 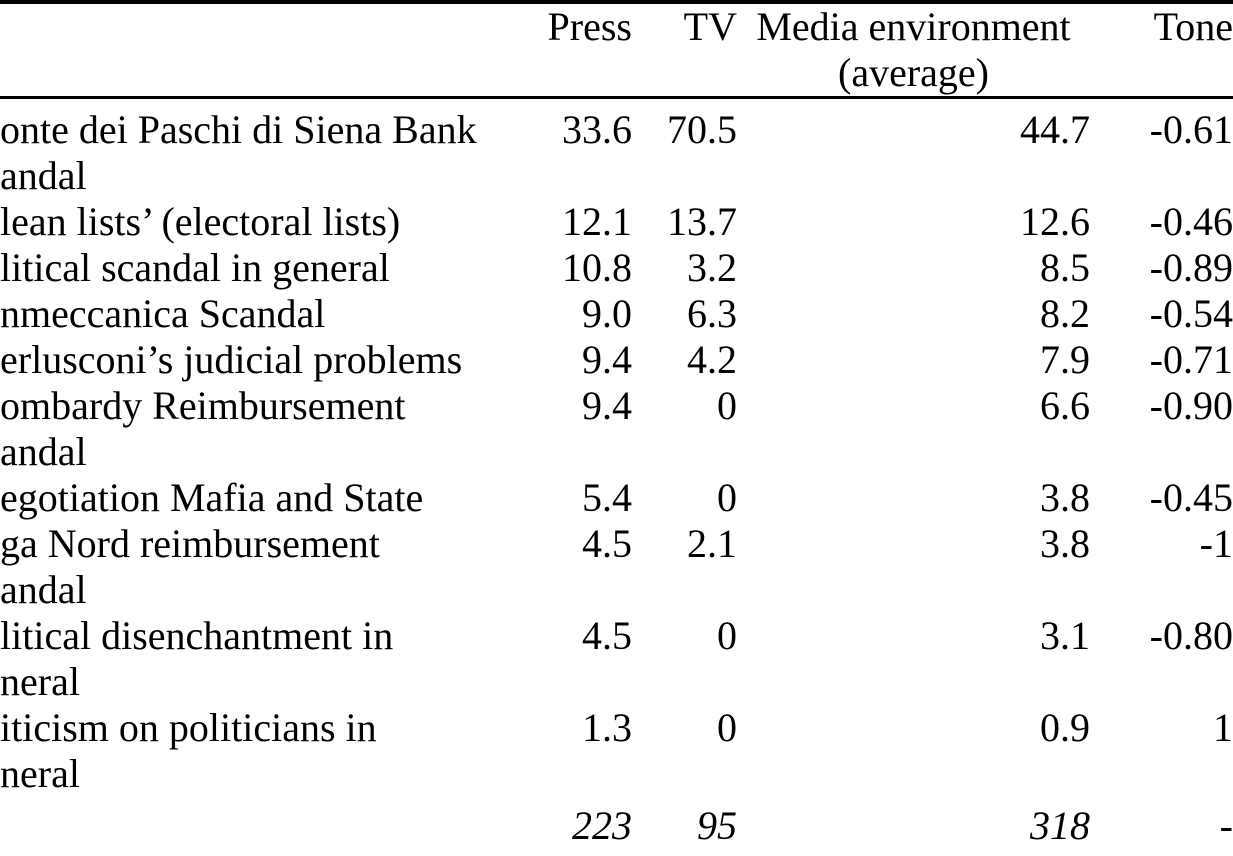 I want to click on table-row: nmeccanica Scandal 9.0 6.3 8.2 -0.54, so click(x=616, y=314).